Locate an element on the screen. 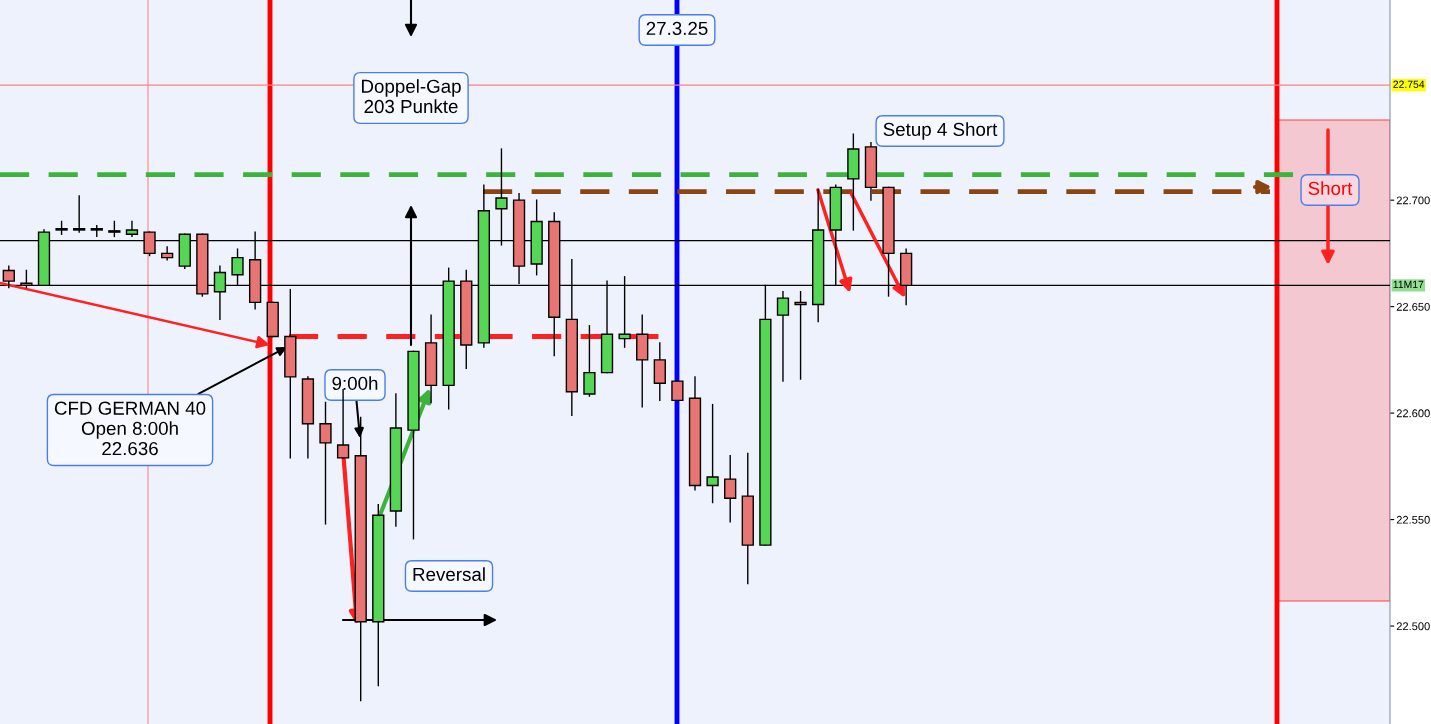 The height and width of the screenshot is (724, 1431). ref-line-label: 22.754 is located at coordinates (1409, 84).